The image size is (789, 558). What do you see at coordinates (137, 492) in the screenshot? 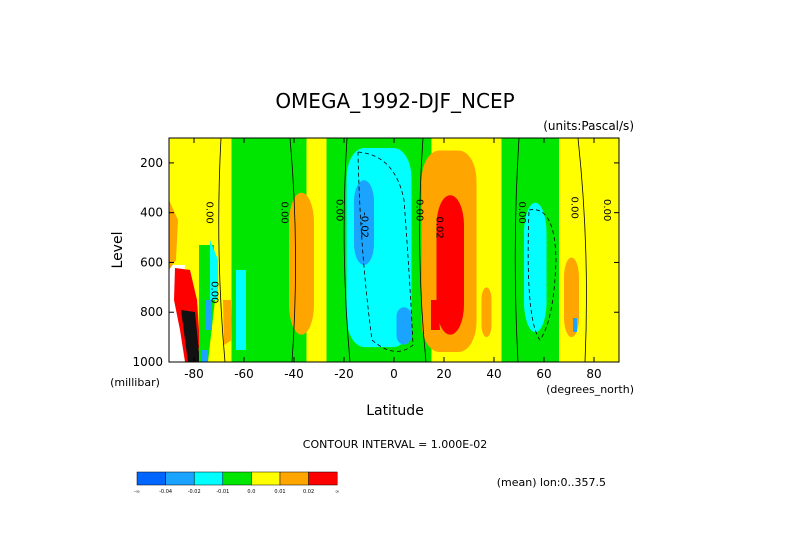
I see `colorbar-label: -∞` at bounding box center [137, 492].